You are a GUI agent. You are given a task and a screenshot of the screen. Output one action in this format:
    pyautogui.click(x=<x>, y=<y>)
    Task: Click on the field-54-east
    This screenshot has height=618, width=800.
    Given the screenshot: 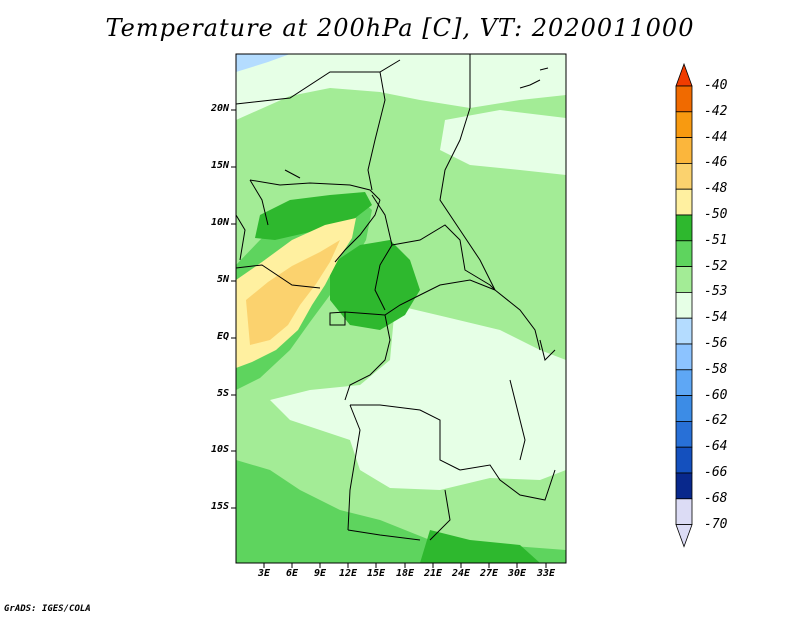 What is the action you would take?
    pyautogui.click(x=503, y=142)
    